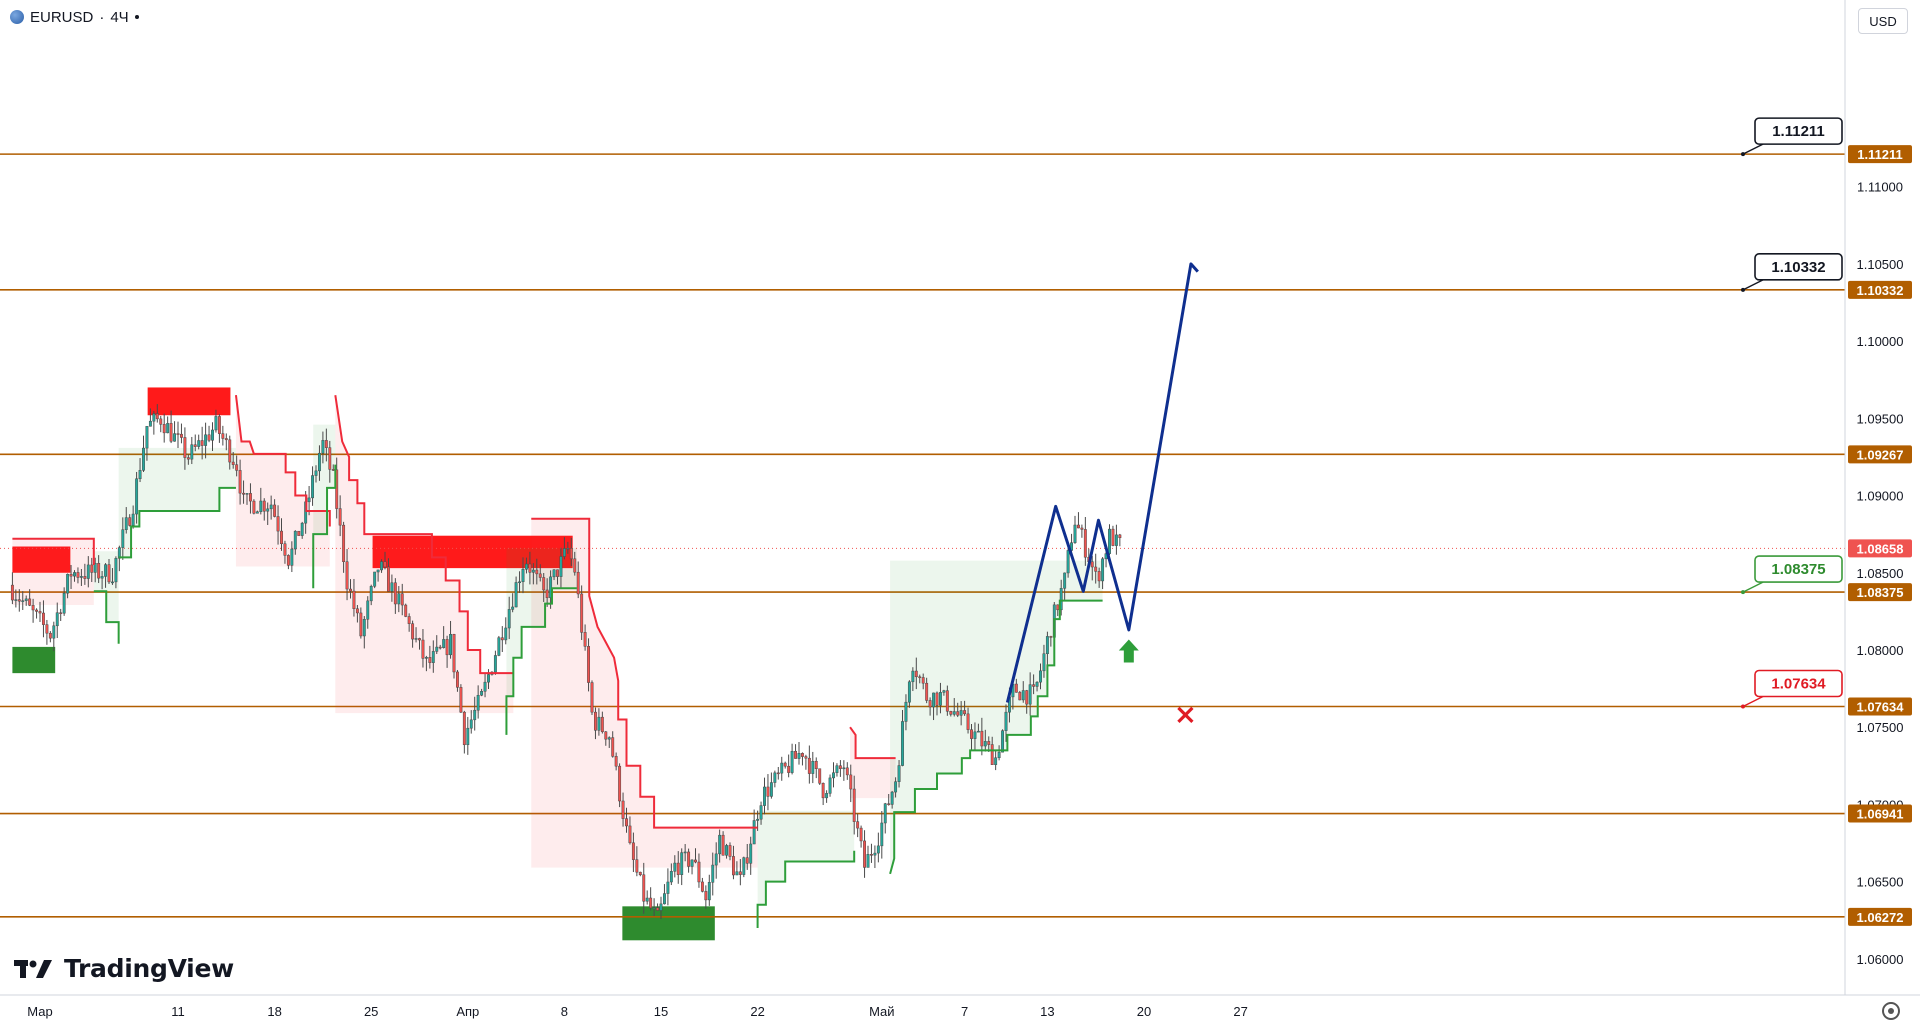 The width and height of the screenshot is (1920, 1030). Describe the element at coordinates (1792, 137) in the screenshot. I see `target-callout: 1.11211` at that location.